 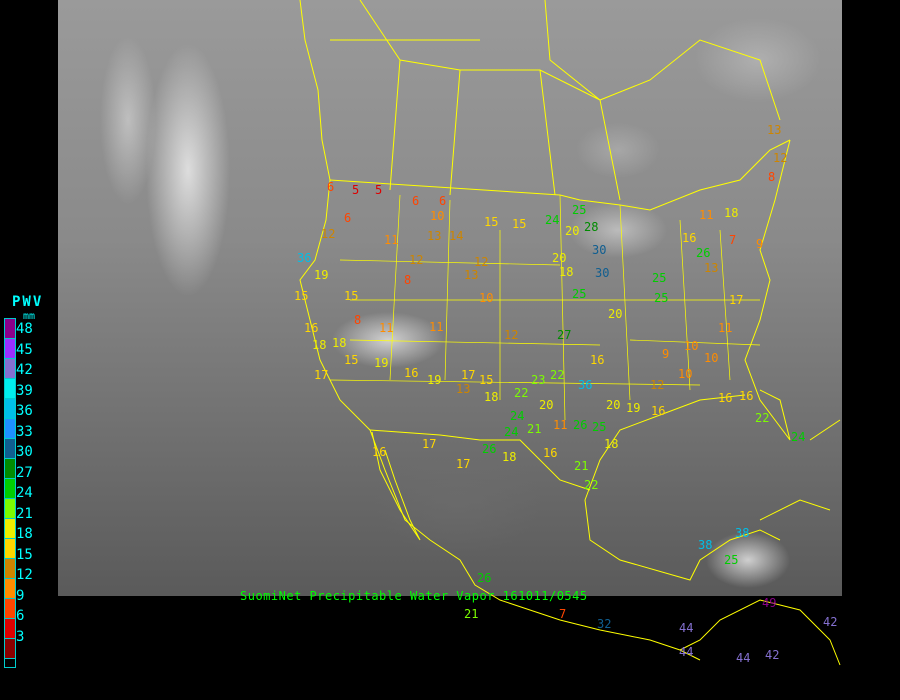 What do you see at coordinates (742, 533) in the screenshot?
I see `station-pwv-value: 38` at bounding box center [742, 533].